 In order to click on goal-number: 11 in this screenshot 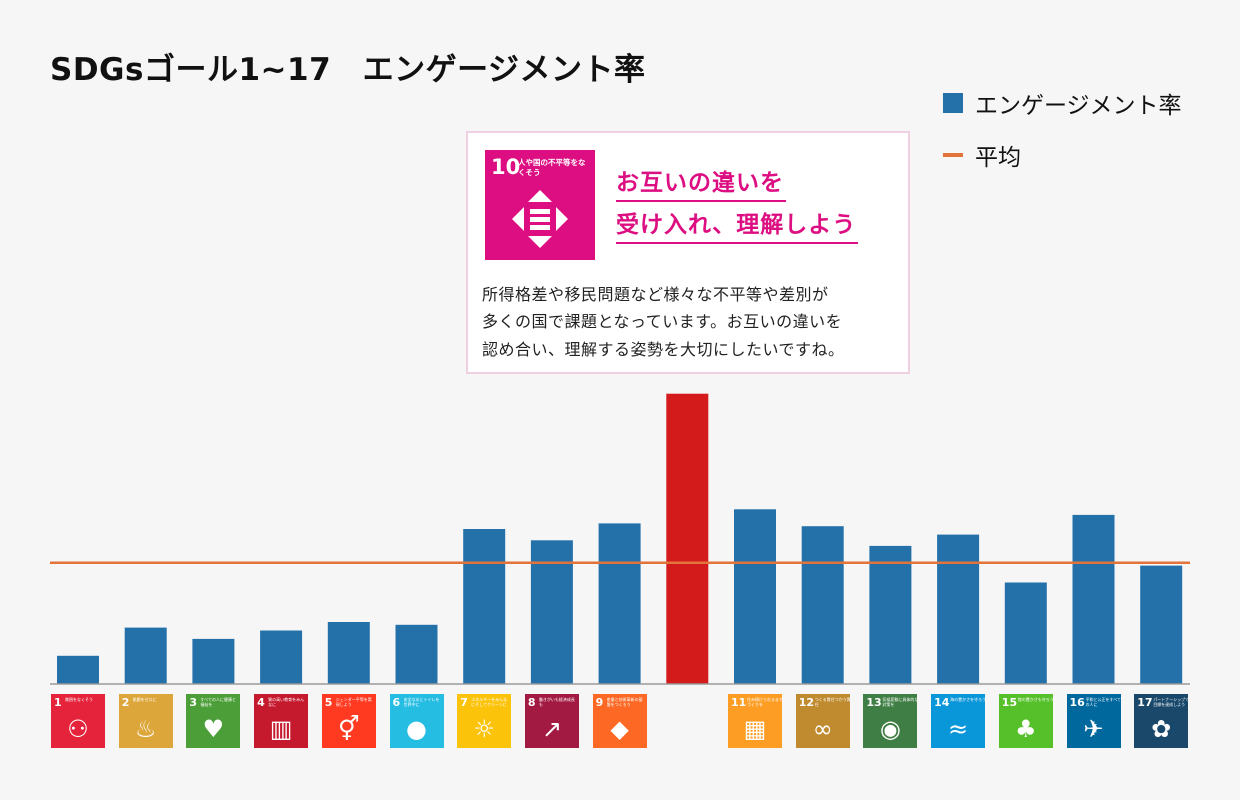, I will do `click(739, 702)`.